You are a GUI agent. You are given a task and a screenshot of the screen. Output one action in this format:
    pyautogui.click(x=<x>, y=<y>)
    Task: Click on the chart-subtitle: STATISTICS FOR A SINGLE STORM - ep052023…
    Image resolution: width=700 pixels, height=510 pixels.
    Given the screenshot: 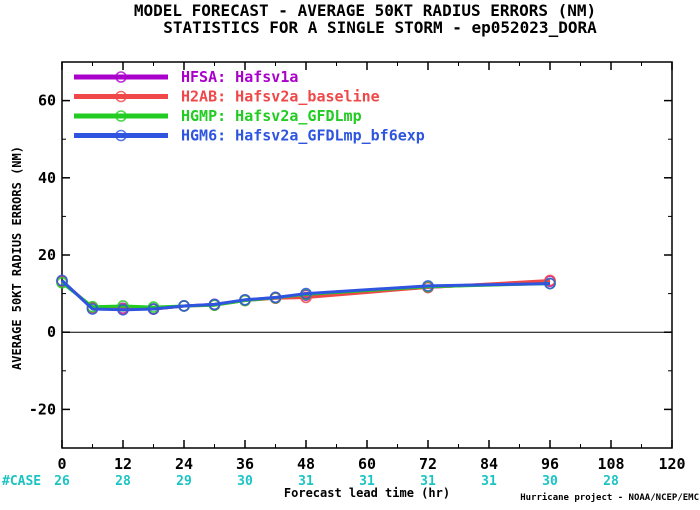 What is the action you would take?
    pyautogui.click(x=380, y=27)
    